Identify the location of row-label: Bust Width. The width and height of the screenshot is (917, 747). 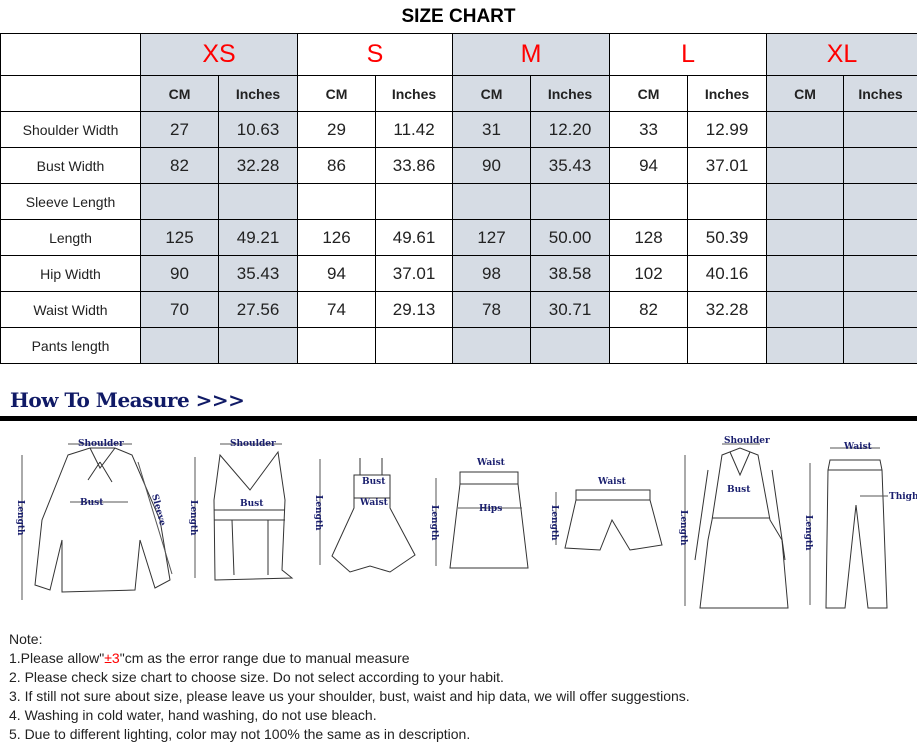
(70, 165).